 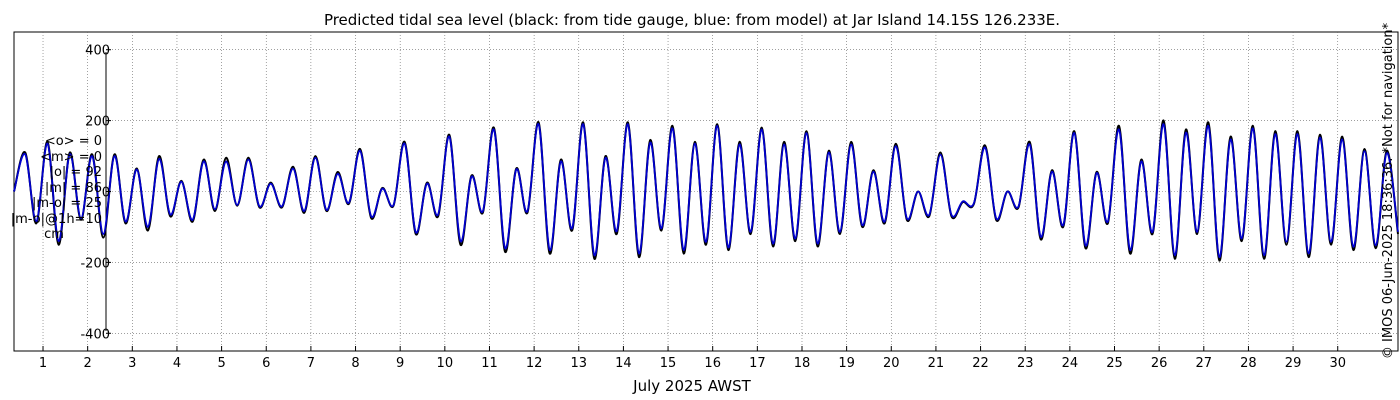 I want to click on x-tick-label: 16, so click(x=712, y=363).